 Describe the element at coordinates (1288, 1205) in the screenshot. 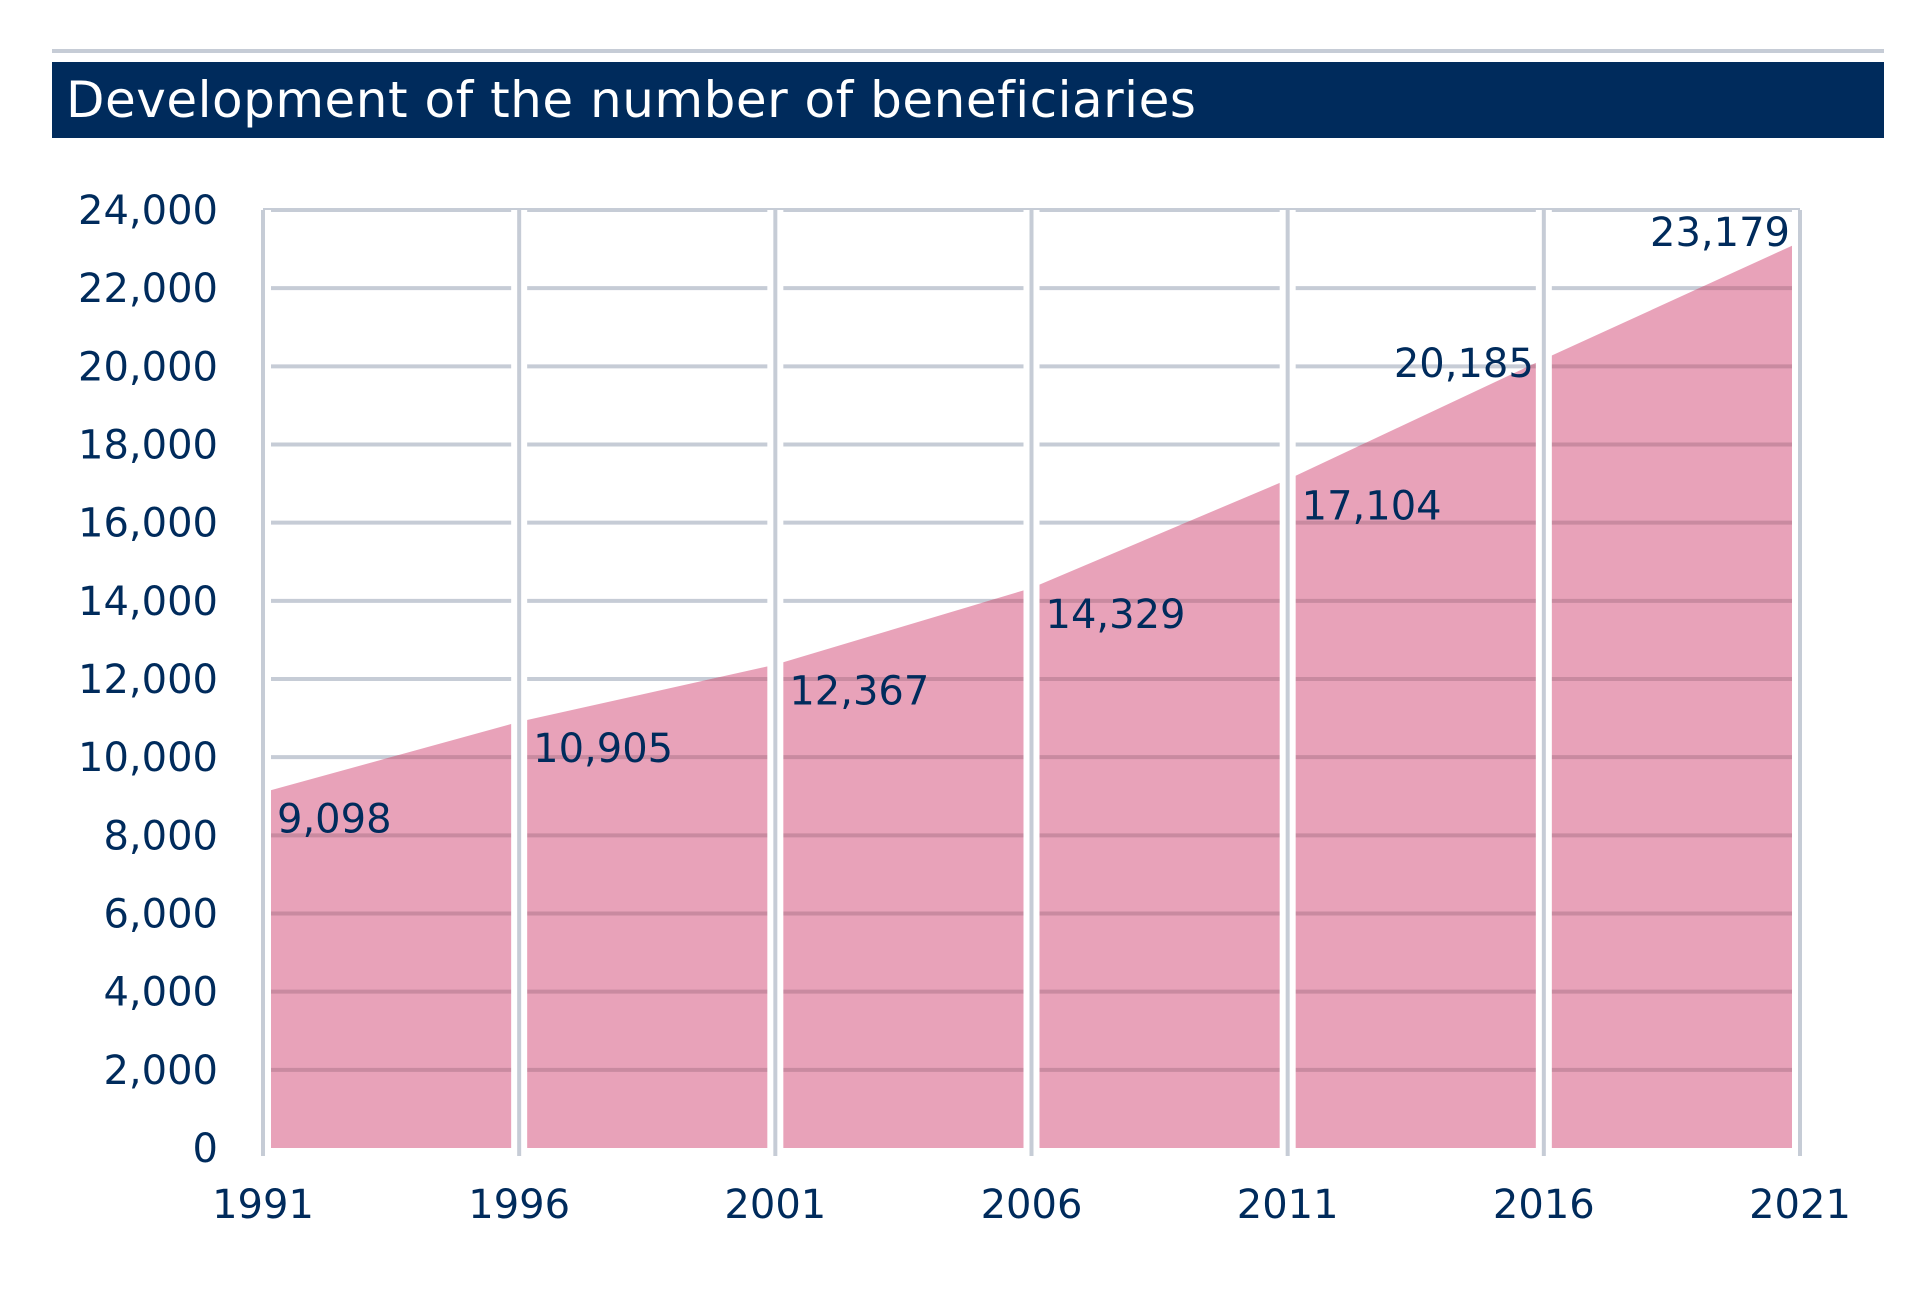

I see `x-tick-label: 2011` at that location.